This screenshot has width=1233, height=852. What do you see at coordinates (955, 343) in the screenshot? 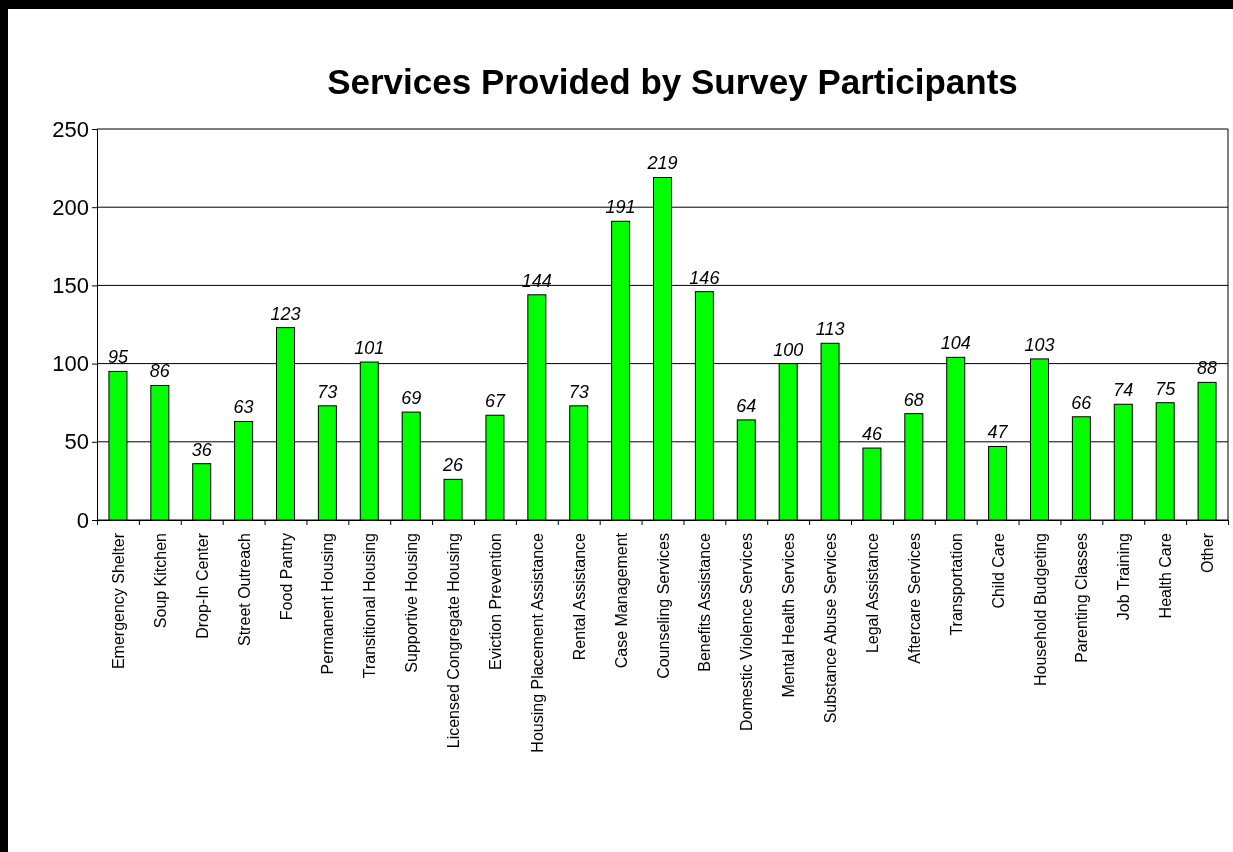
I see `data-label: 104` at bounding box center [955, 343].